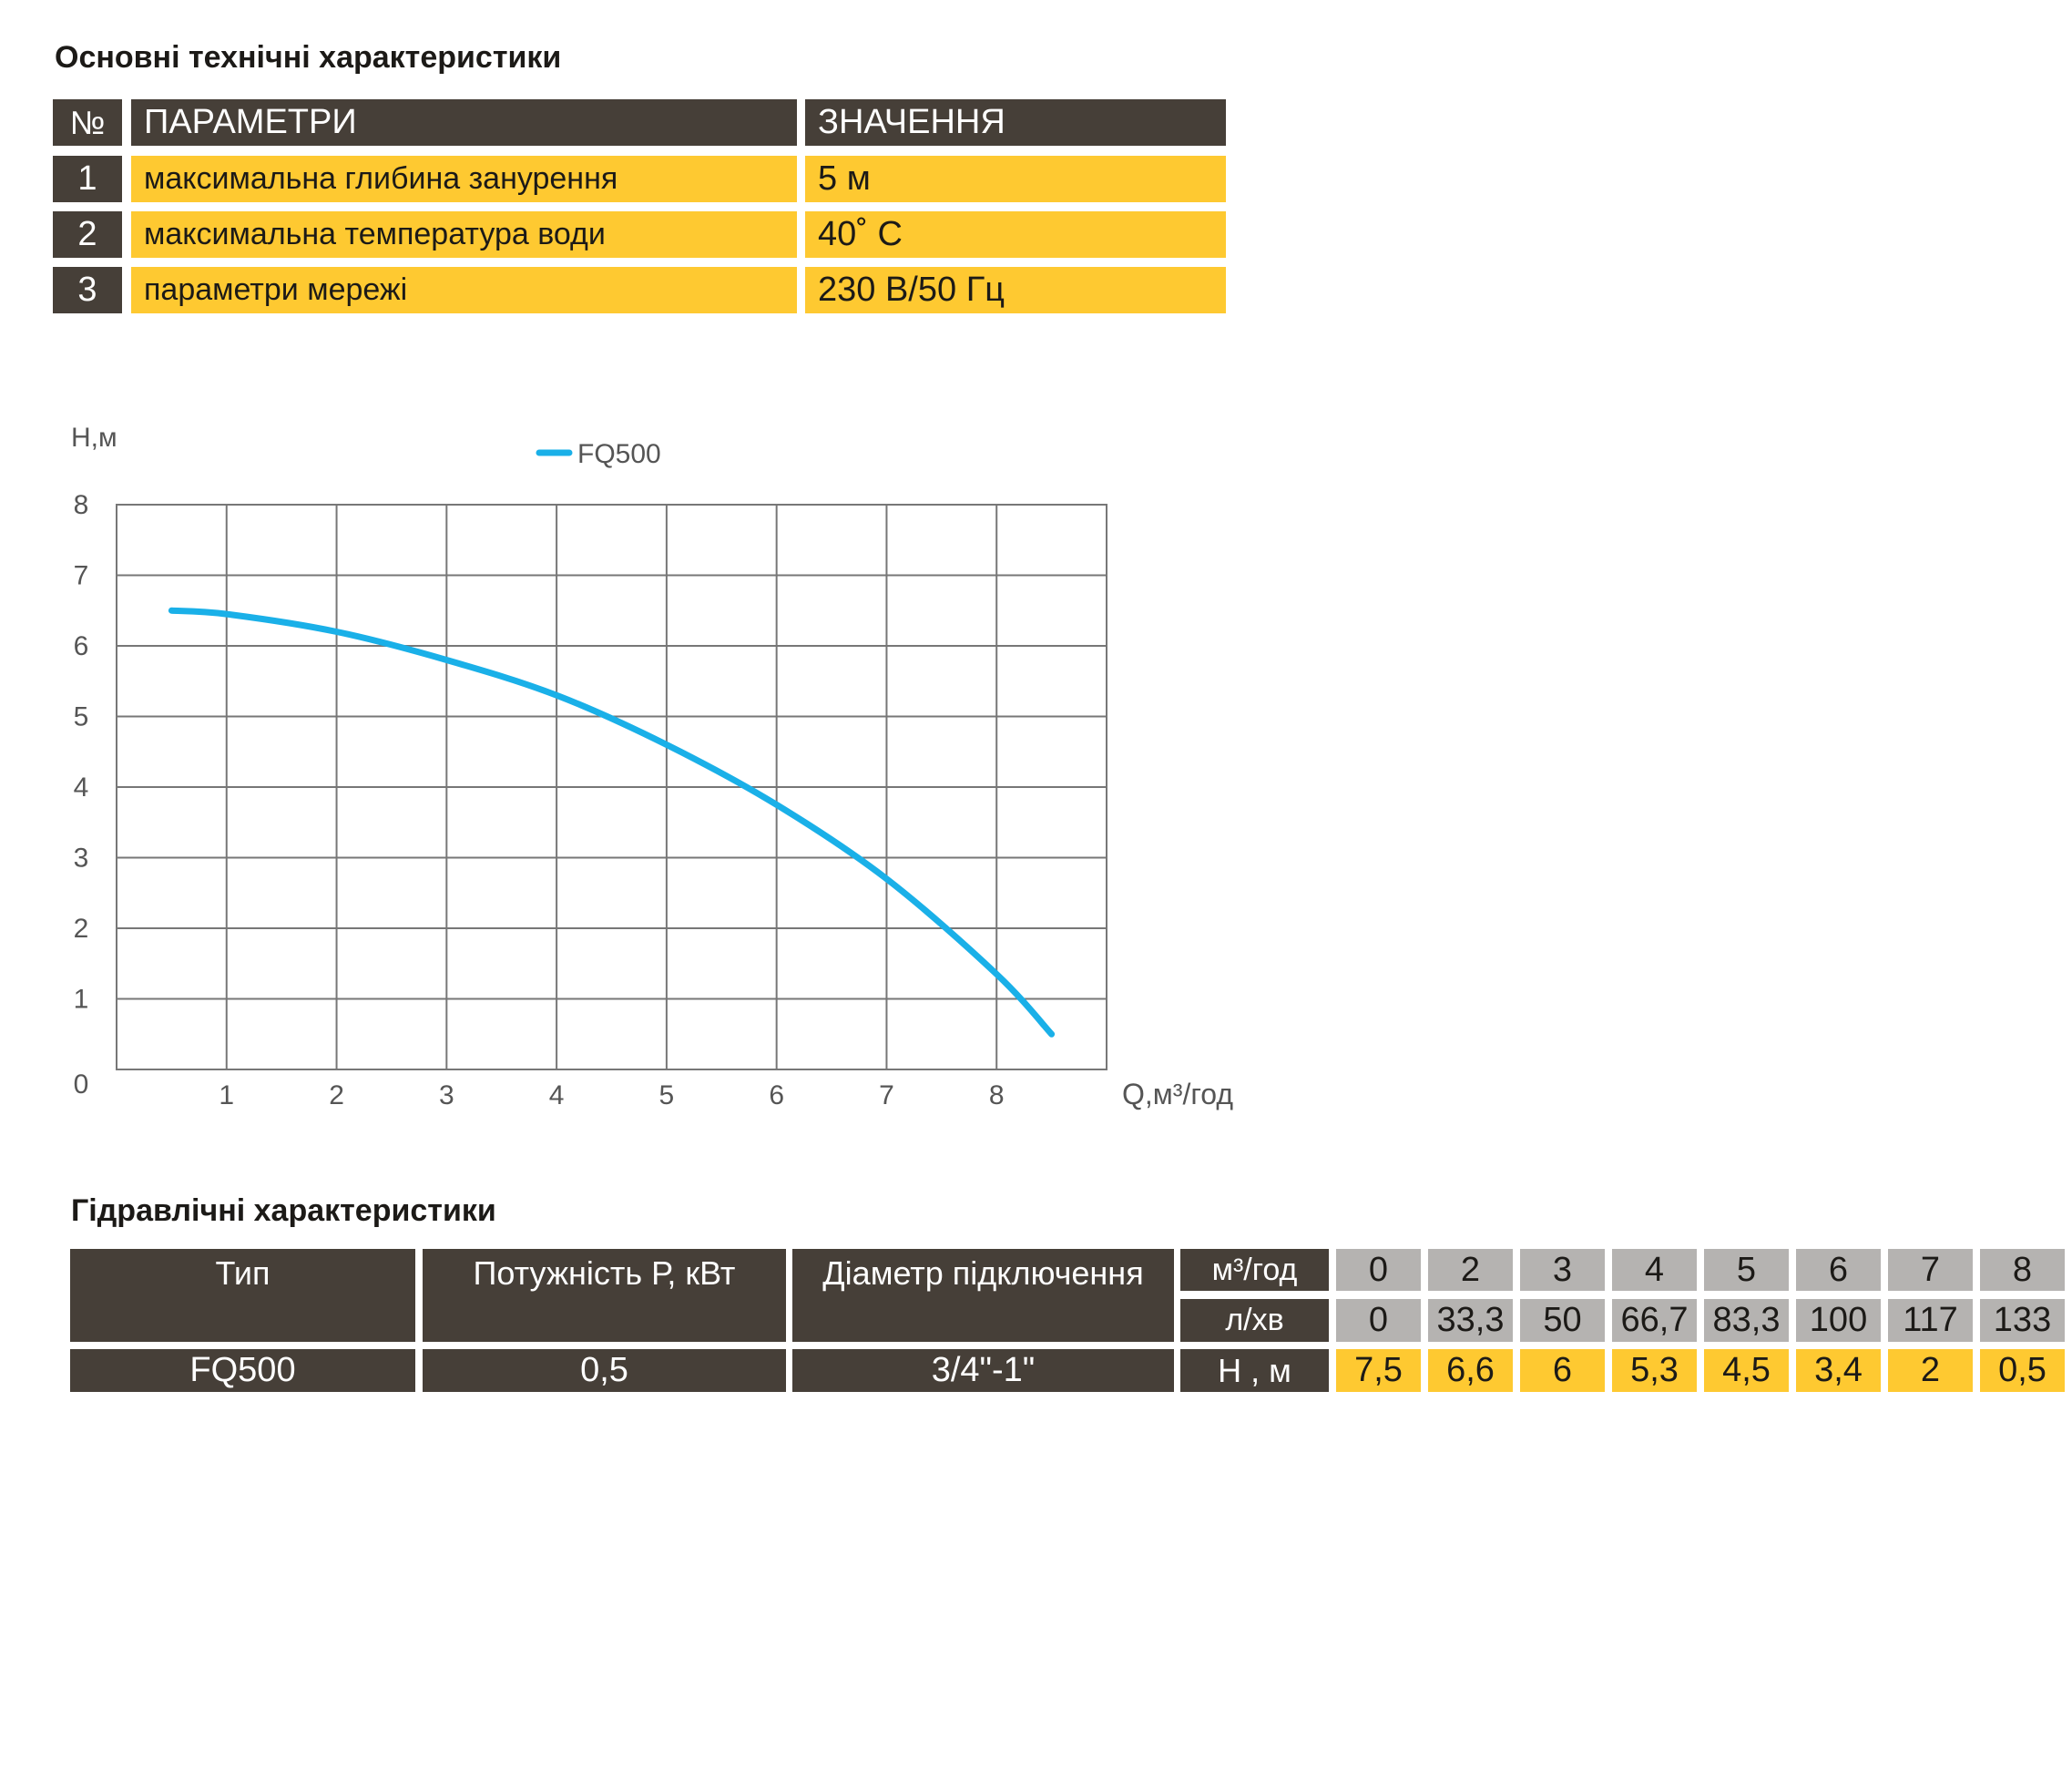 This screenshot has height=1780, width=2072. What do you see at coordinates (887, 1095) in the screenshot?
I see `x-tick-label: 7` at bounding box center [887, 1095].